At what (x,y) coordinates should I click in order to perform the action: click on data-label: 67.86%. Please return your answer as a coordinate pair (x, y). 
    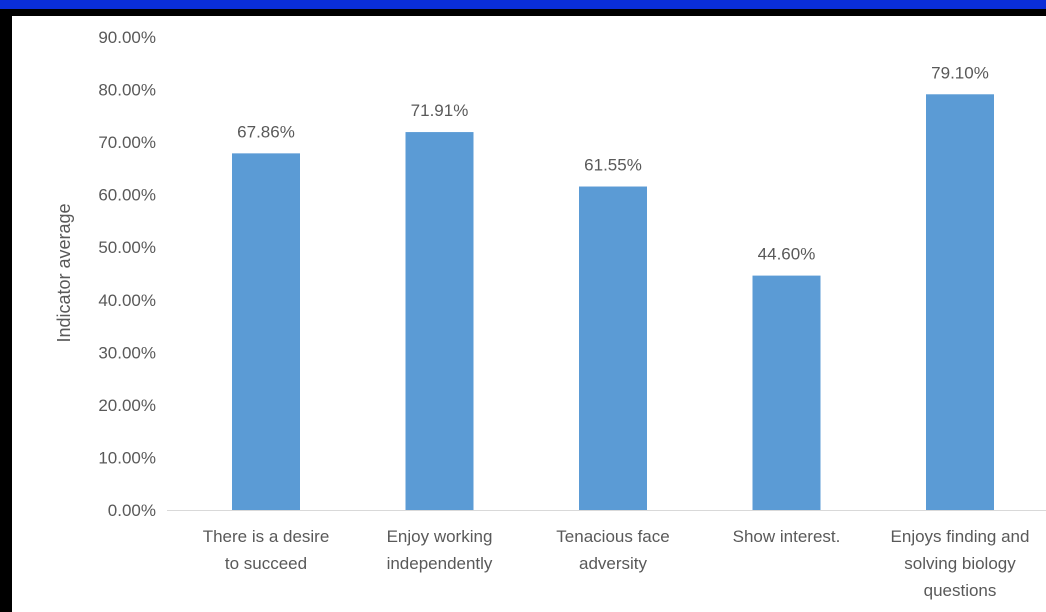
    Looking at the image, I should click on (266, 131).